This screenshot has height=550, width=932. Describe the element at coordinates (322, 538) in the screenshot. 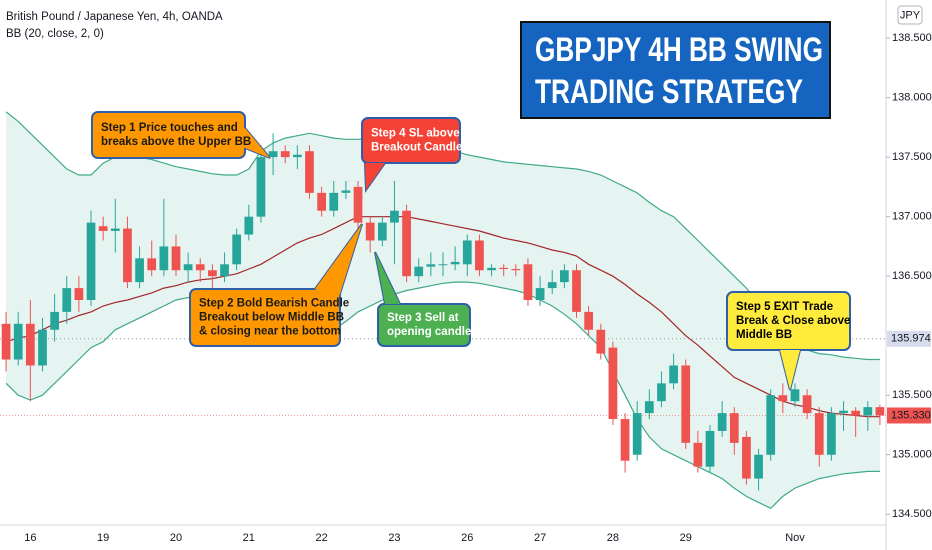

I see `x-tick-label: 22` at that location.